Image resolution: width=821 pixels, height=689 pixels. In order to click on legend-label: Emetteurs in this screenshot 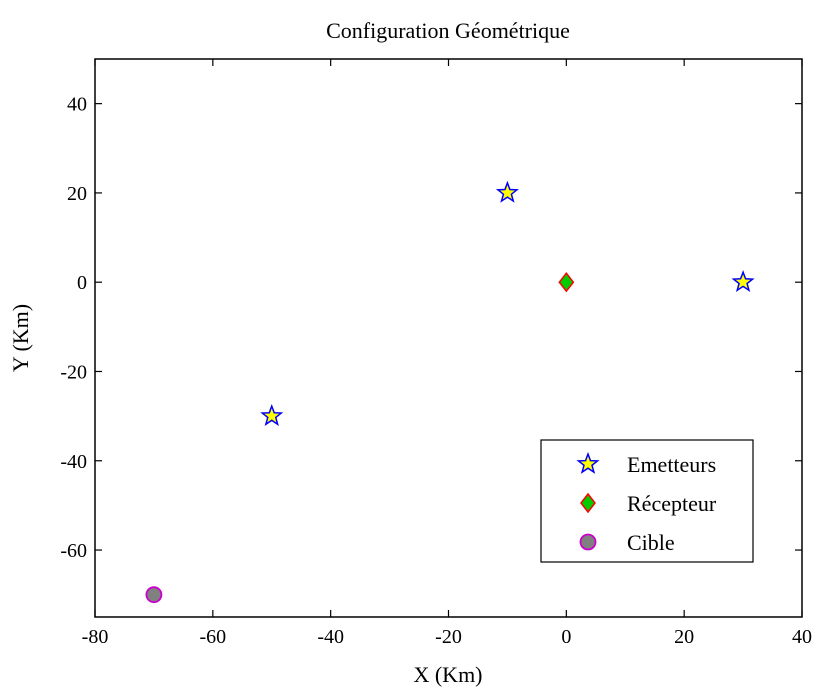, I will do `click(671, 464)`.